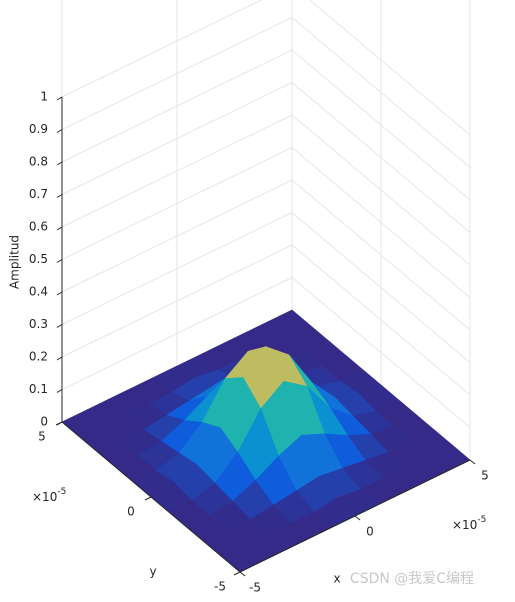  I want to click on y-axis-label: y, so click(152, 572).